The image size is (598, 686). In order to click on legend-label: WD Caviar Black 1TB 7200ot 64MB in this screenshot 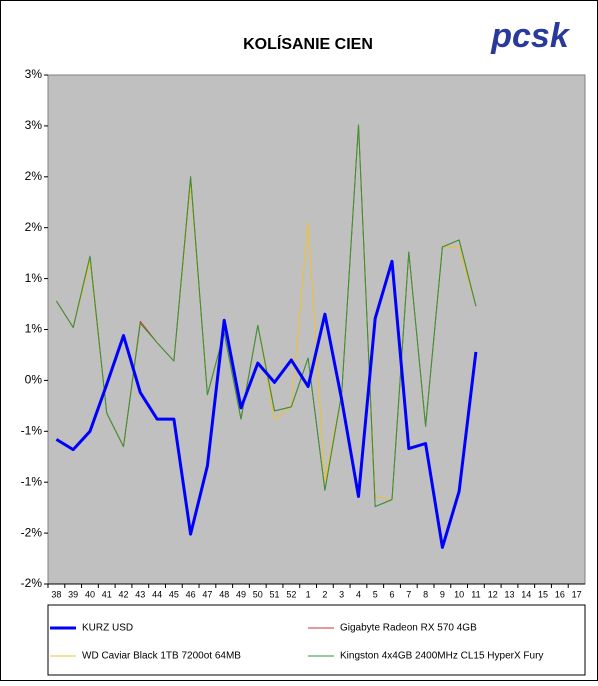, I will do `click(161, 656)`.